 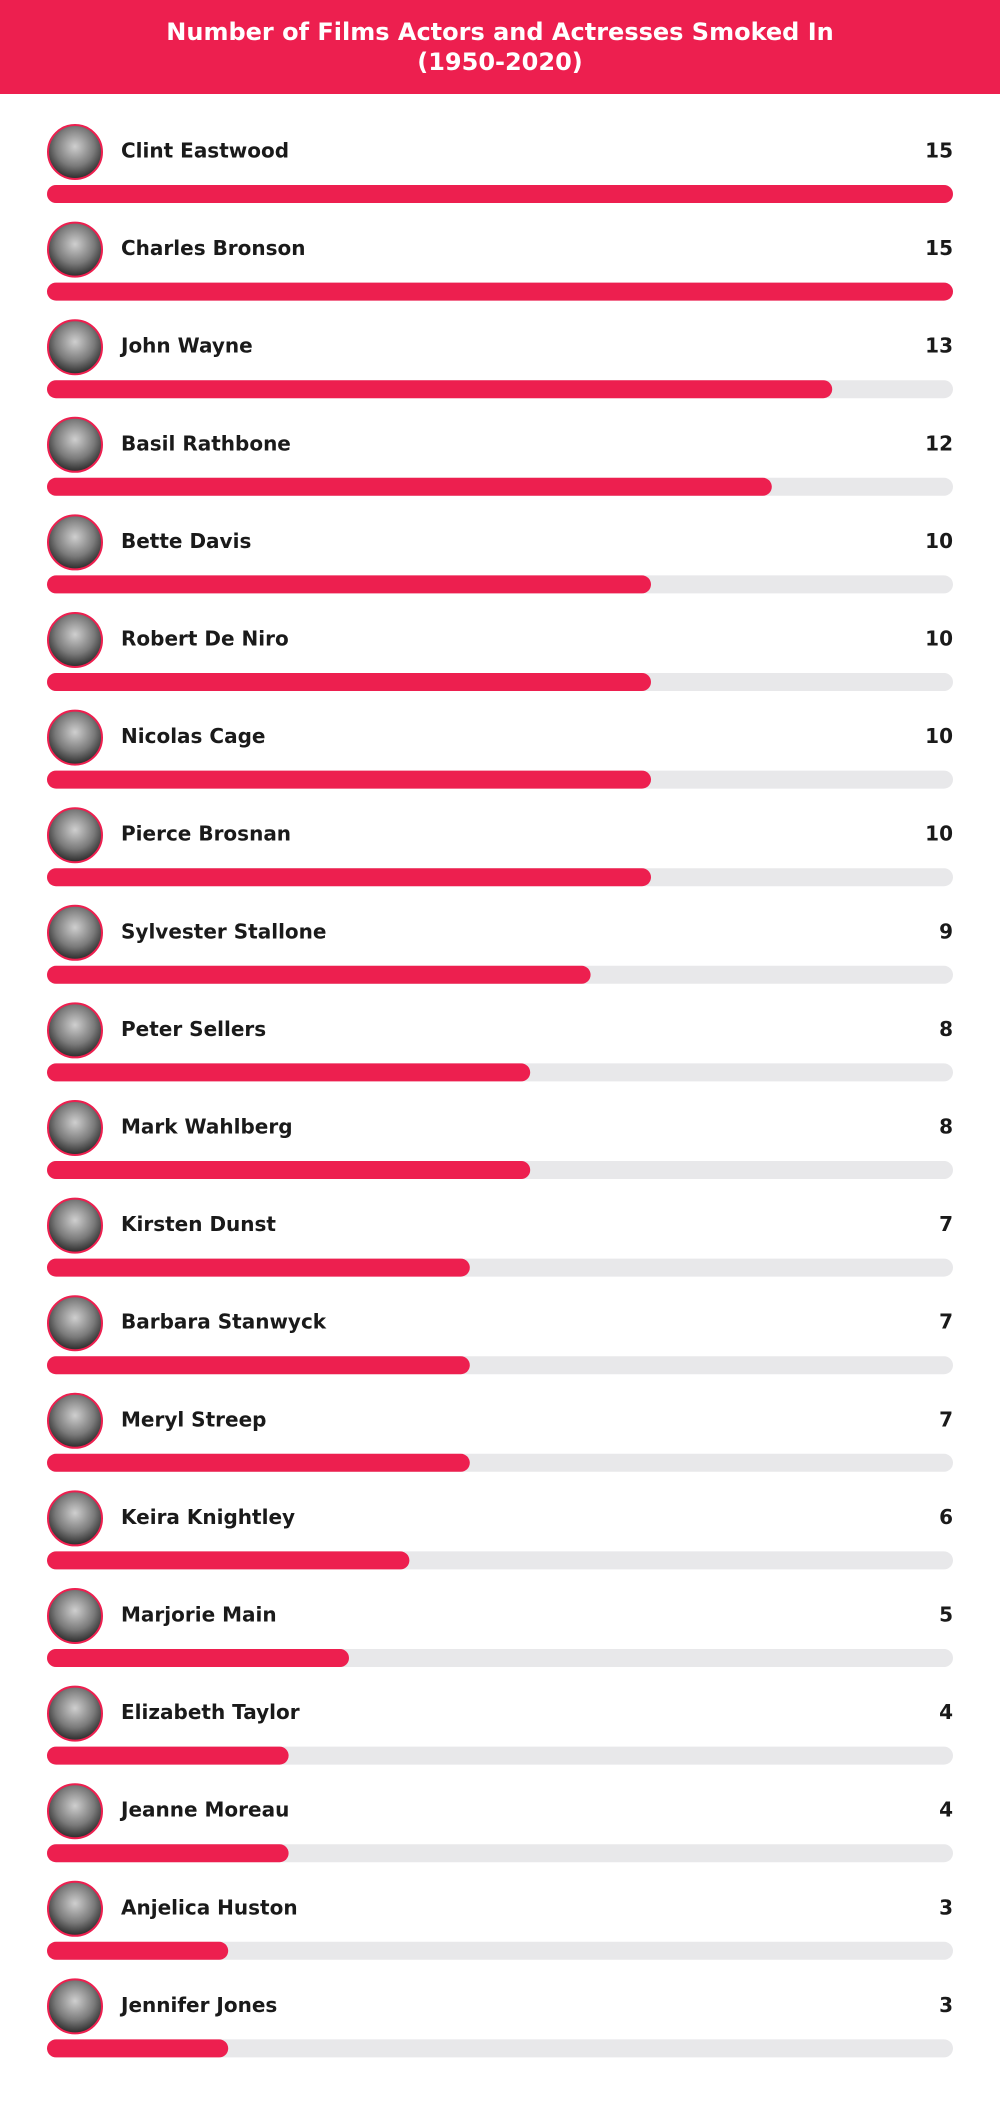 I want to click on name-label: Keira Knightley, so click(x=208, y=1517).